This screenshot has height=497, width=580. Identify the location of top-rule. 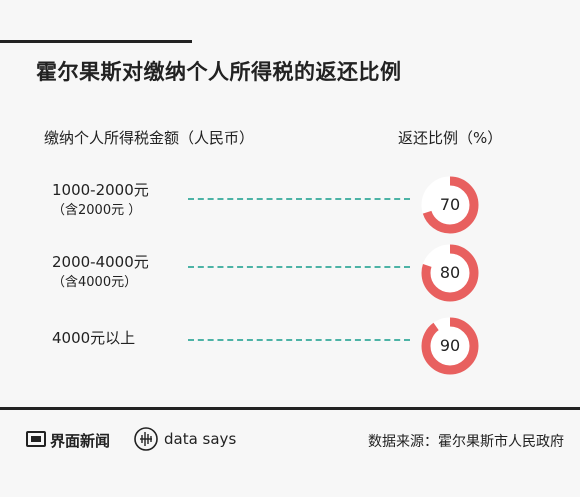
(96, 41).